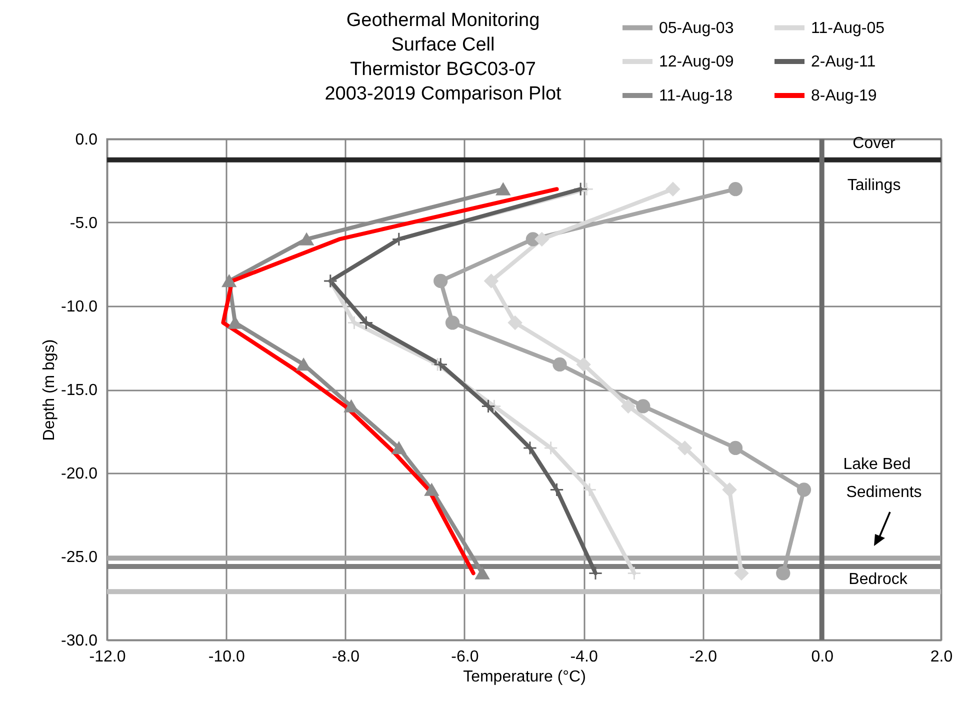 This screenshot has height=715, width=961. Describe the element at coordinates (822, 657) in the screenshot. I see `x-tick-label: 0.0` at that location.